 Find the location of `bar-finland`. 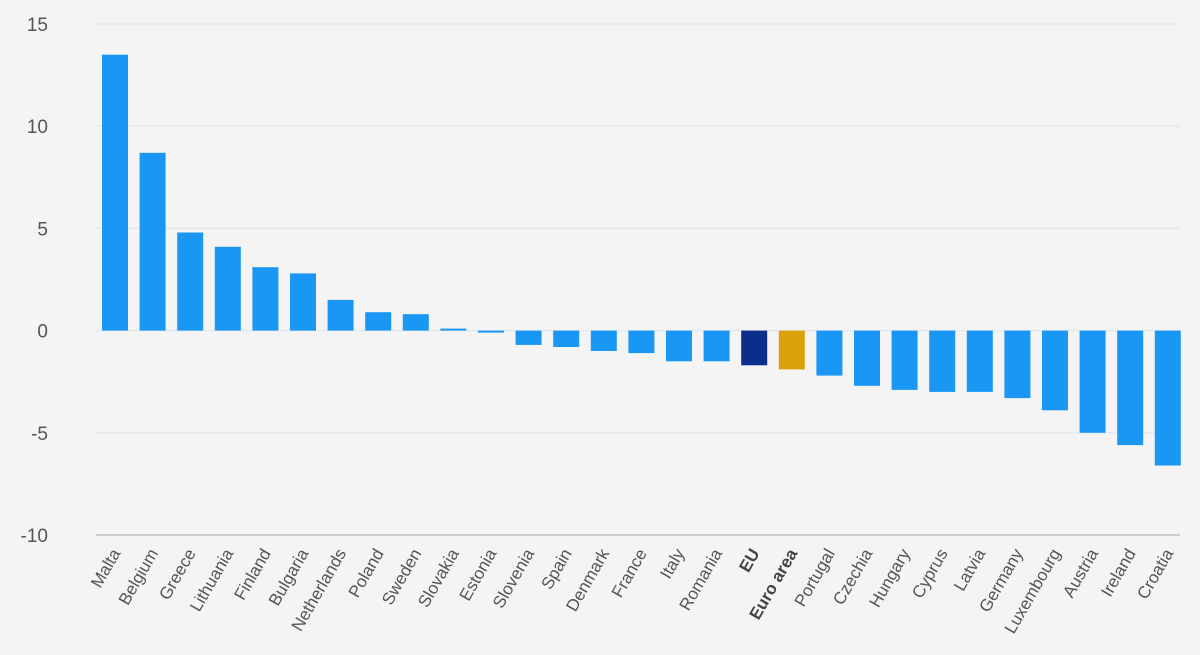

bar-finland is located at coordinates (265, 299).